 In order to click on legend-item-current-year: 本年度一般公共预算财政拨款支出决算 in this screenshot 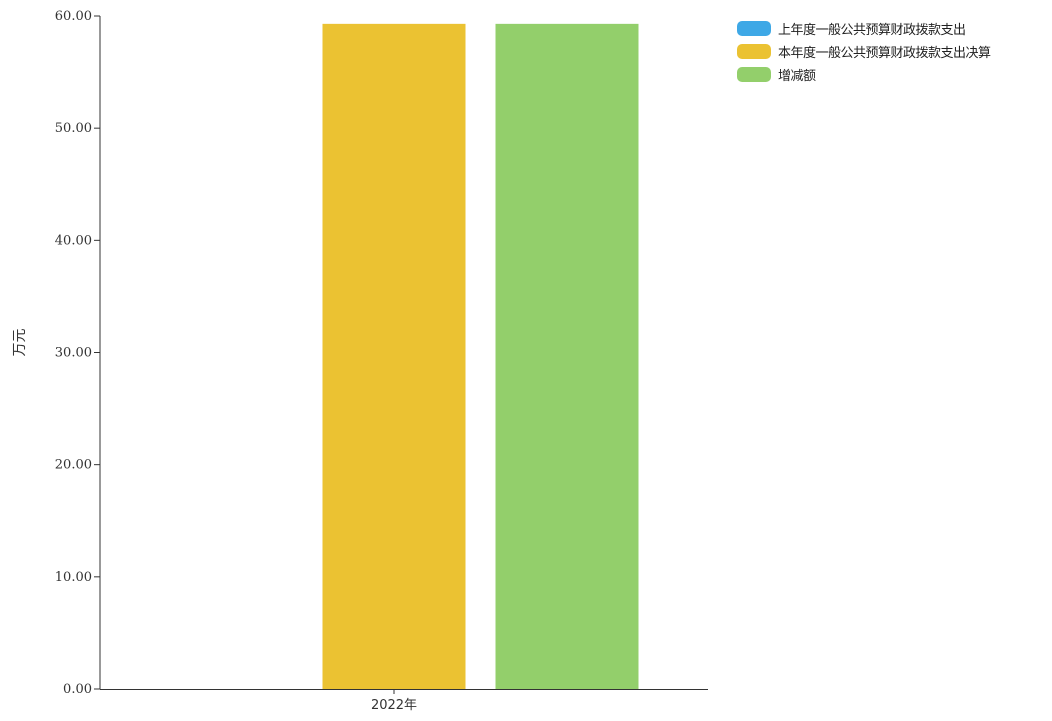, I will do `click(864, 52)`.